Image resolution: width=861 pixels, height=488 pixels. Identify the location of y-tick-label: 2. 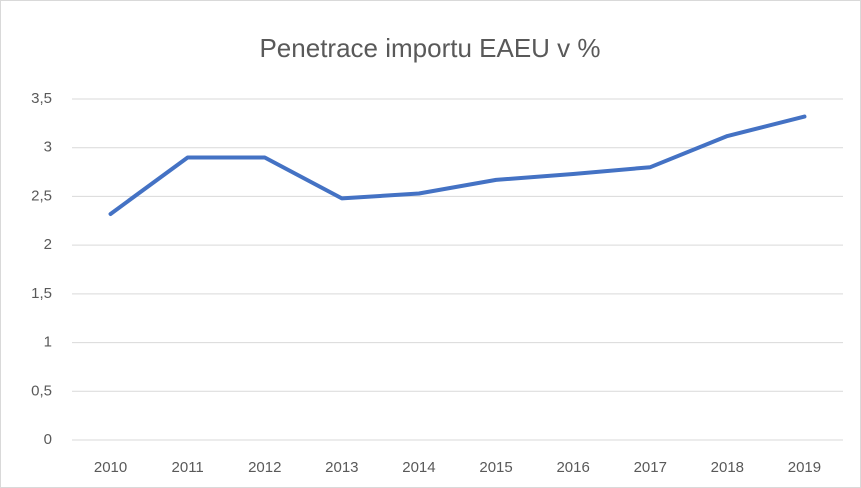
(48, 244).